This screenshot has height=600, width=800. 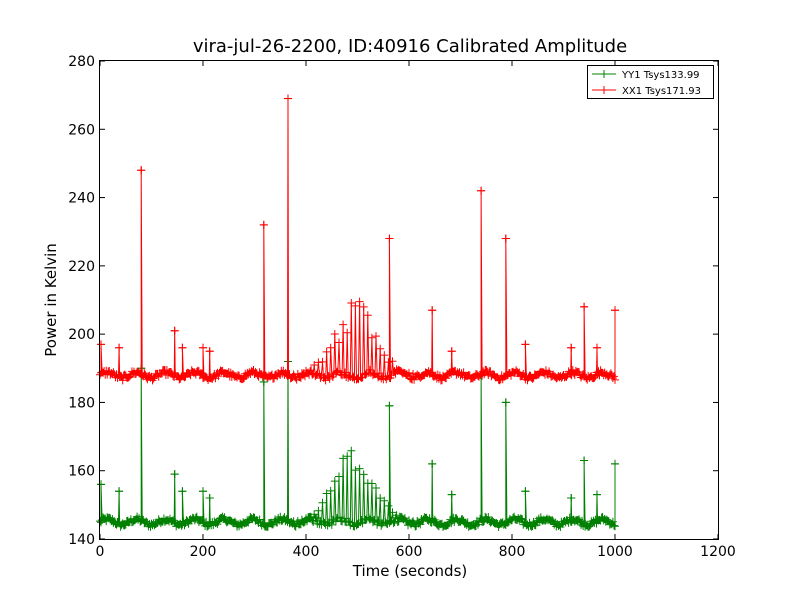 I want to click on x-tick-label: 1000, so click(x=615, y=552).